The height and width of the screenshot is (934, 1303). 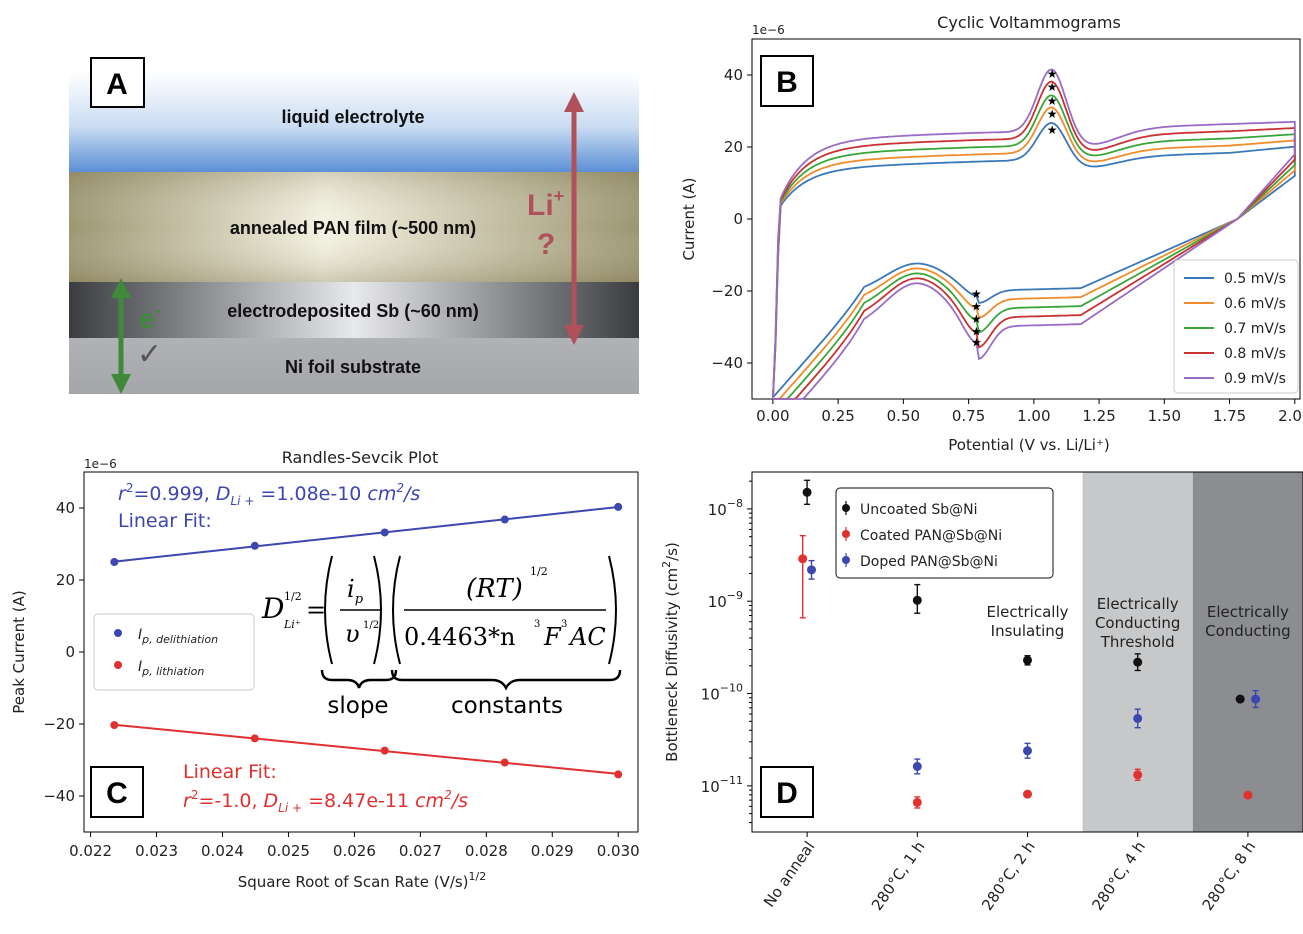 I want to click on layer-label-pan: annealed PAN film (~500 nm), so click(x=353, y=228).